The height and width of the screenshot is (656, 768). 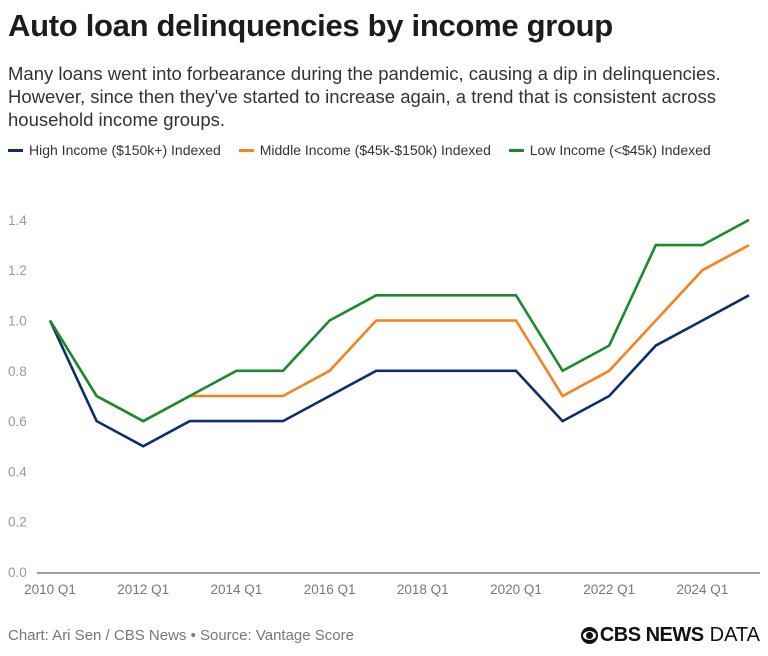 I want to click on legend-label: Middle Income ($45k-$150k) Indexed, so click(x=375, y=150).